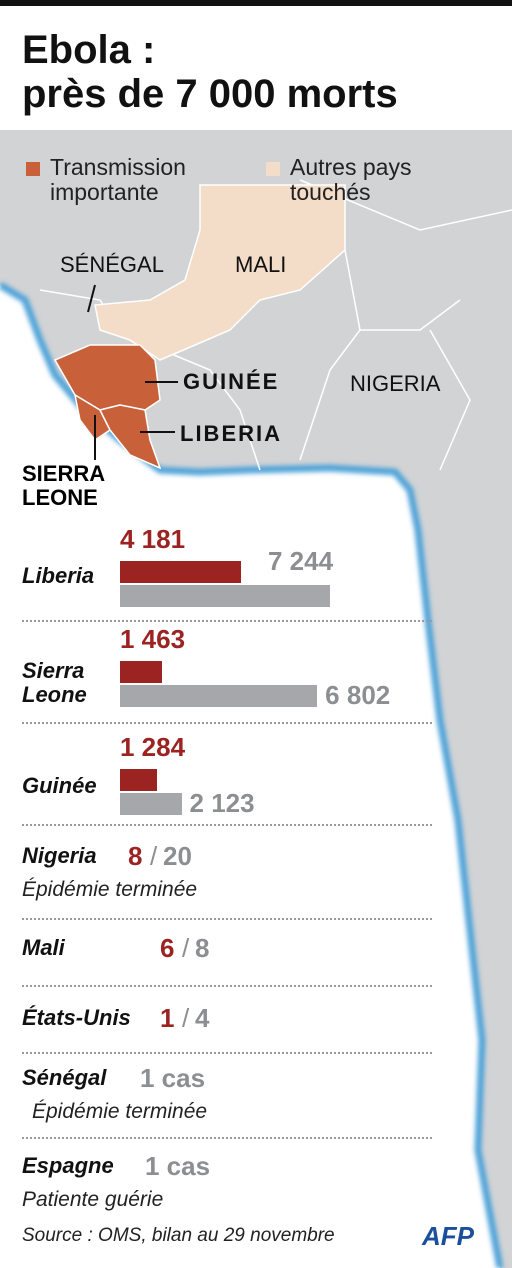  What do you see at coordinates (135, 856) in the screenshot?
I see `deaths: 8` at bounding box center [135, 856].